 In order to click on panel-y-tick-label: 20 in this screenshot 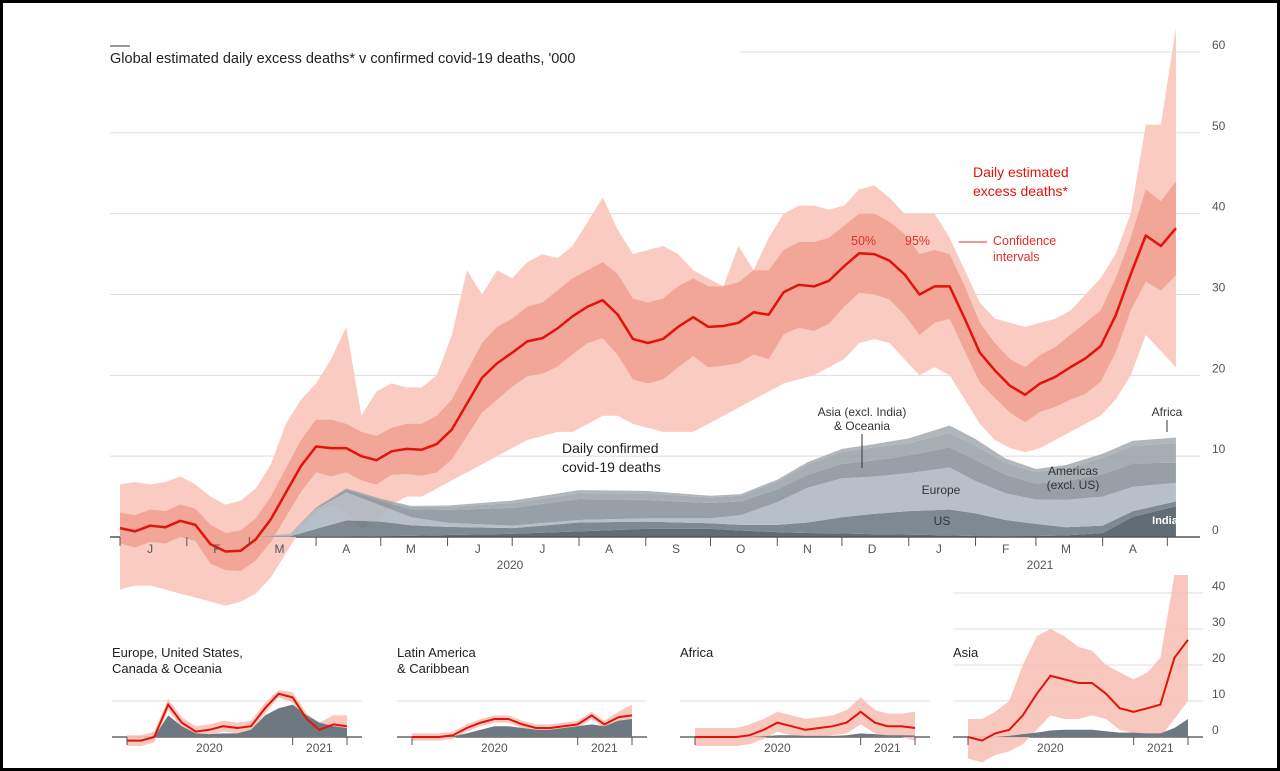, I will do `click(1219, 658)`.